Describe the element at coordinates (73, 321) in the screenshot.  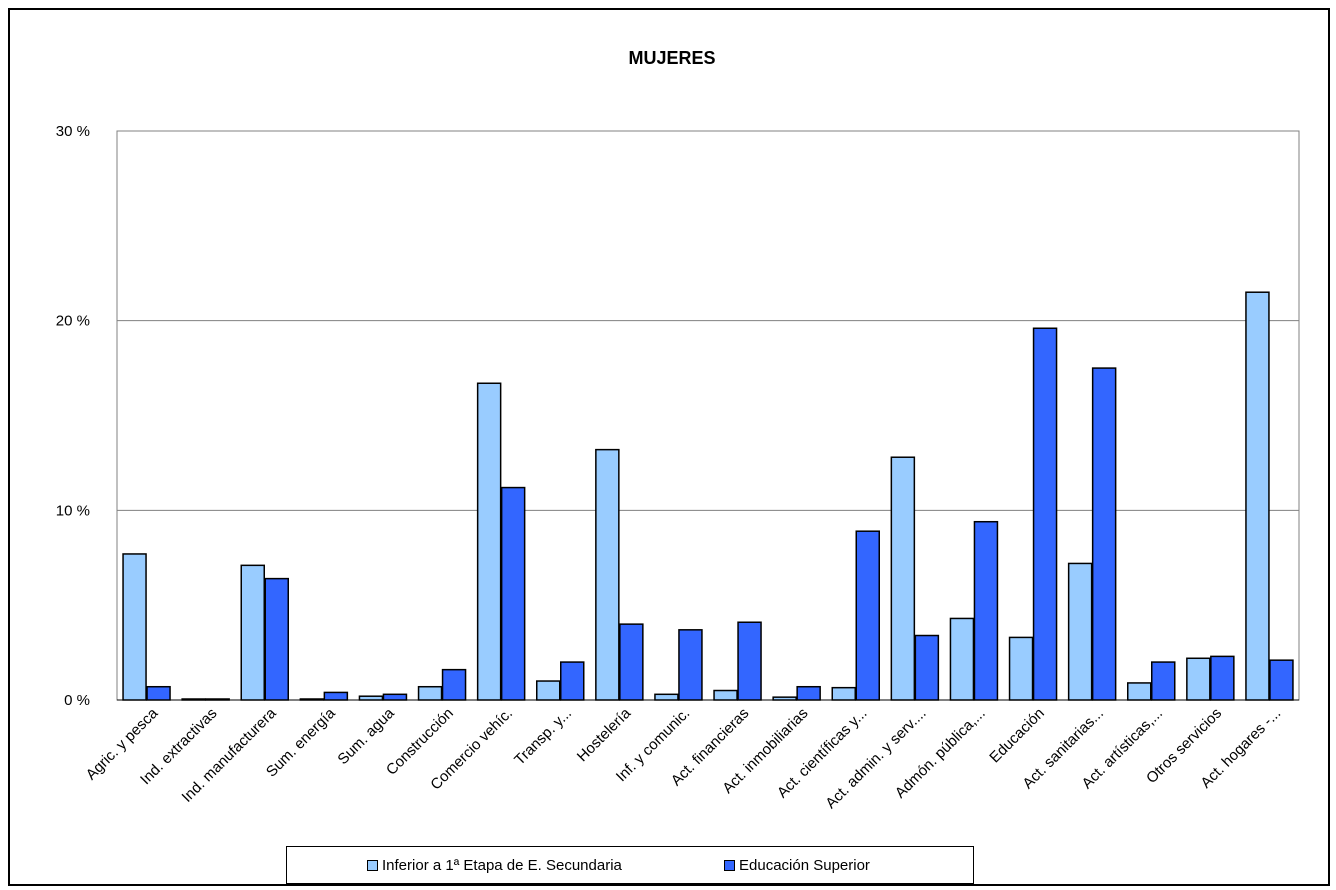
I see `y-tick-label: 20 %` at that location.